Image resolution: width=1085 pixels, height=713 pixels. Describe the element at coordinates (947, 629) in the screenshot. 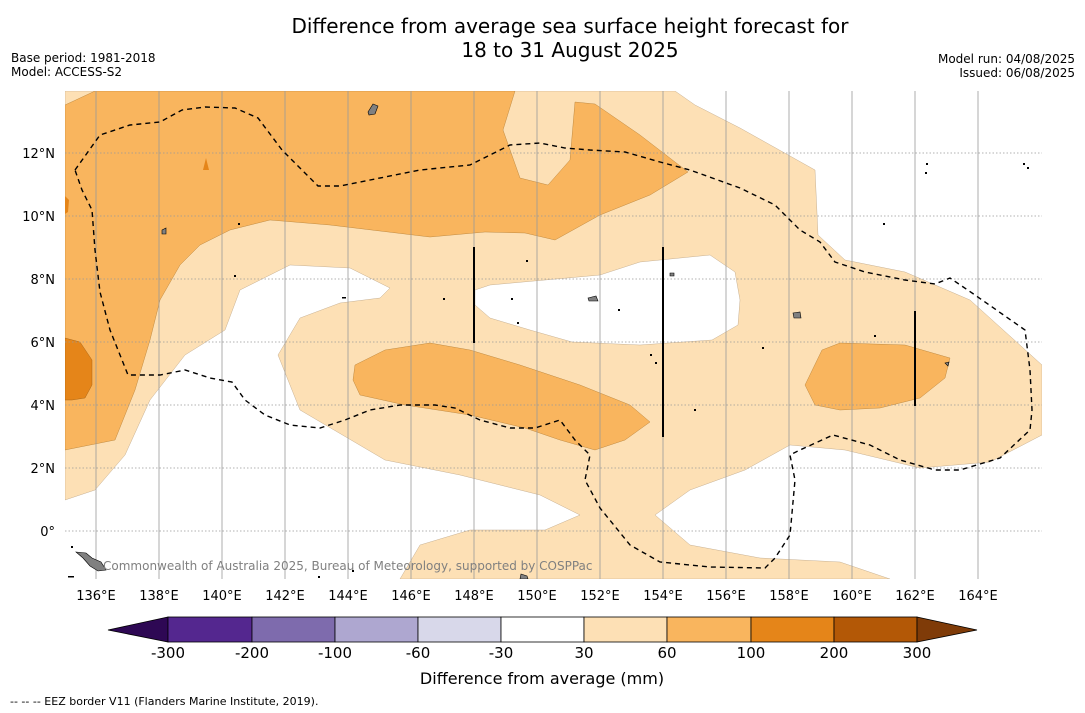

I see `colorbar-extend-high` at that location.